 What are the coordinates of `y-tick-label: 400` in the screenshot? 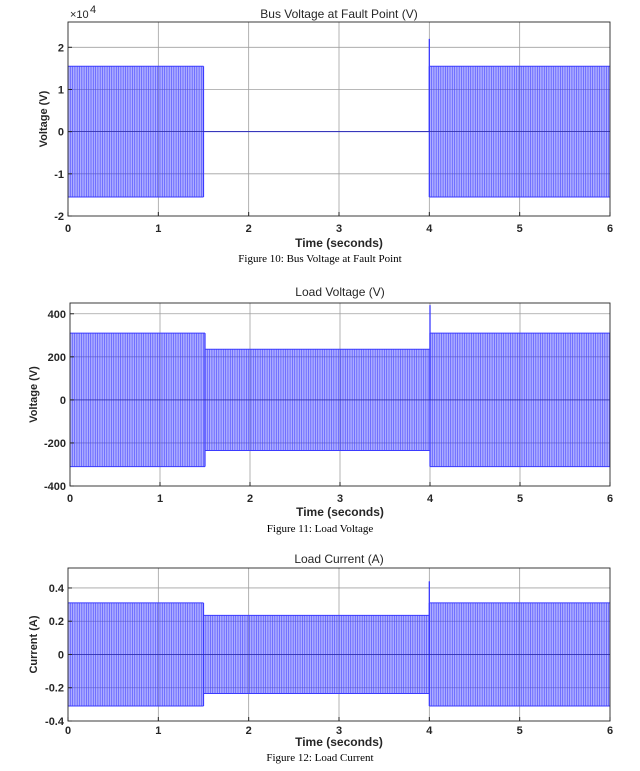 It's located at (57, 315).